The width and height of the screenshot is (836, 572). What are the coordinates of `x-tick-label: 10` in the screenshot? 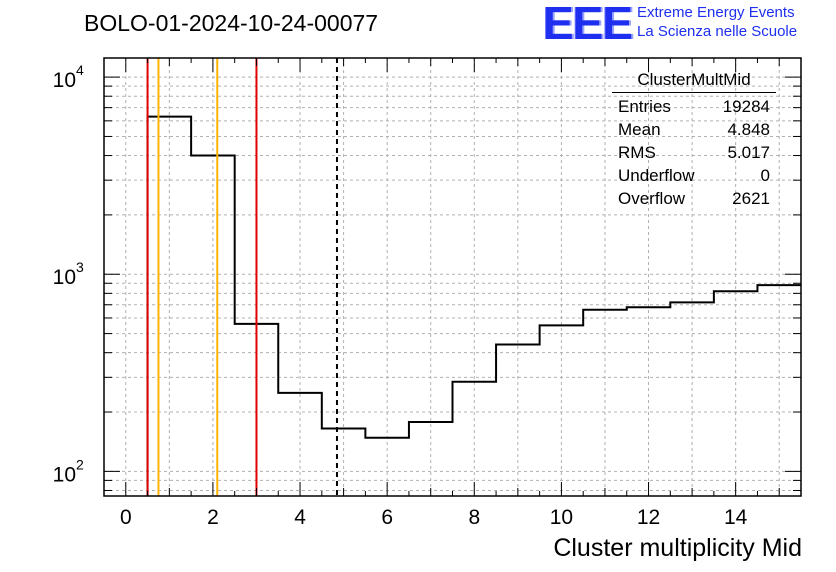 It's located at (561, 517).